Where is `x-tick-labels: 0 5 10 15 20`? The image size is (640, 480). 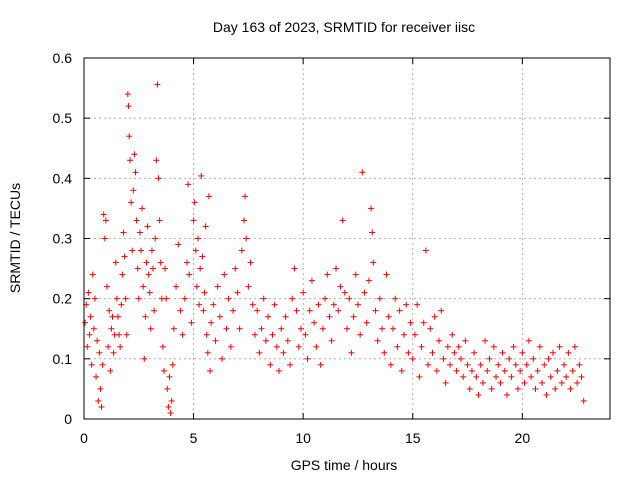
x-tick-labels: 0 5 10 15 20 is located at coordinates (305, 438).